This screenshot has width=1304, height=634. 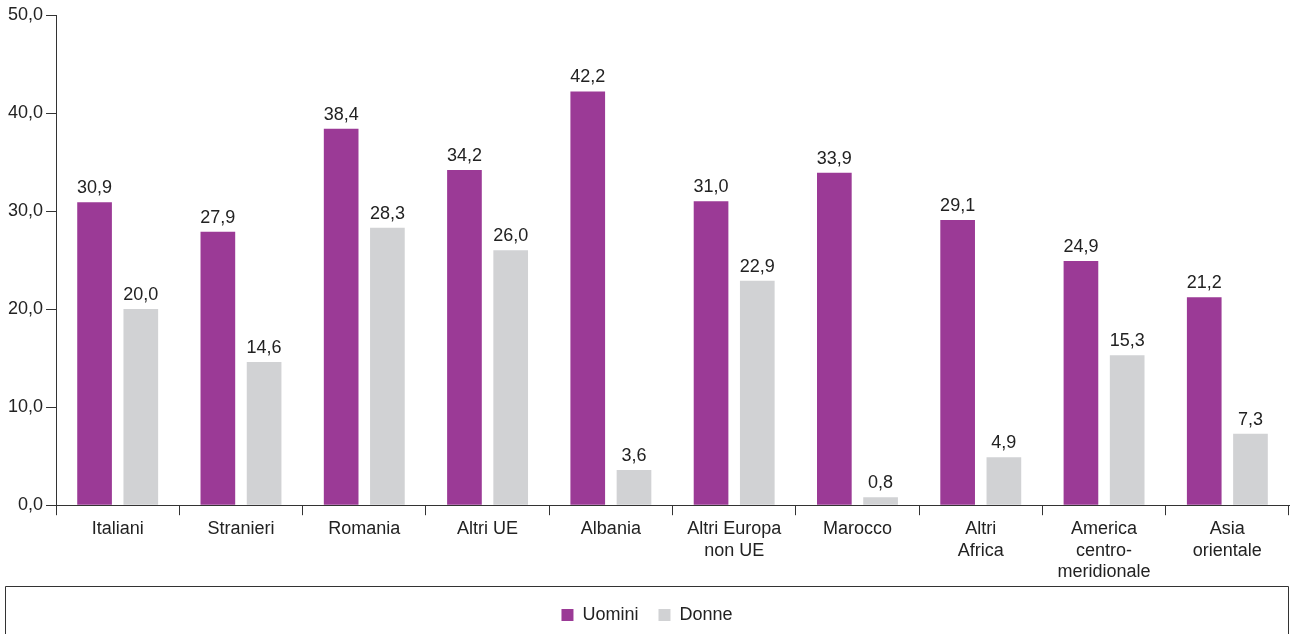 I want to click on data-label: 20,0, so click(x=141, y=294).